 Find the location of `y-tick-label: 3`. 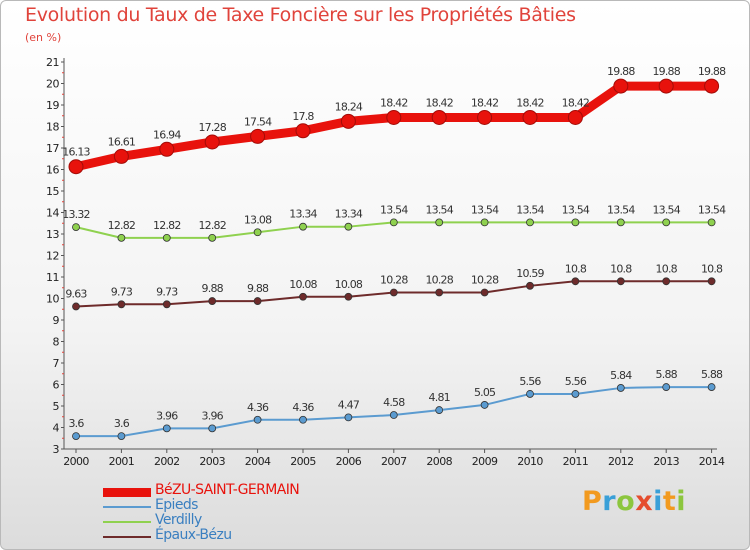

y-tick-label: 3 is located at coordinates (56, 449).